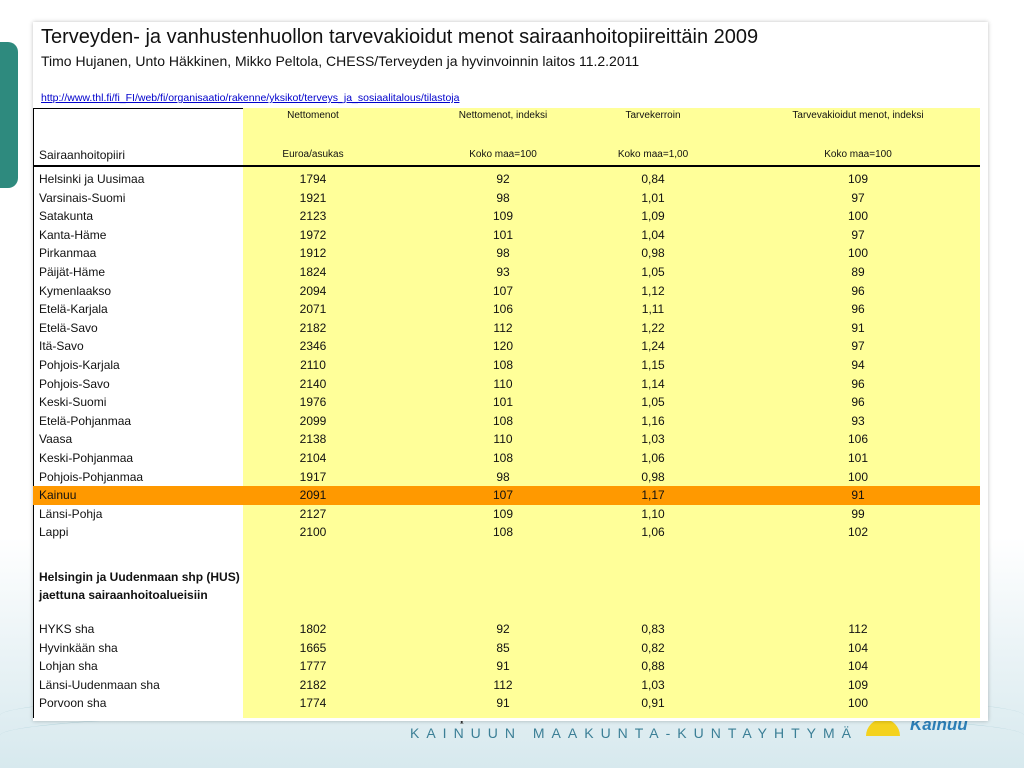 This screenshot has width=1024, height=768. What do you see at coordinates (75, 290) in the screenshot?
I see `row-name: Kymenlaakso` at bounding box center [75, 290].